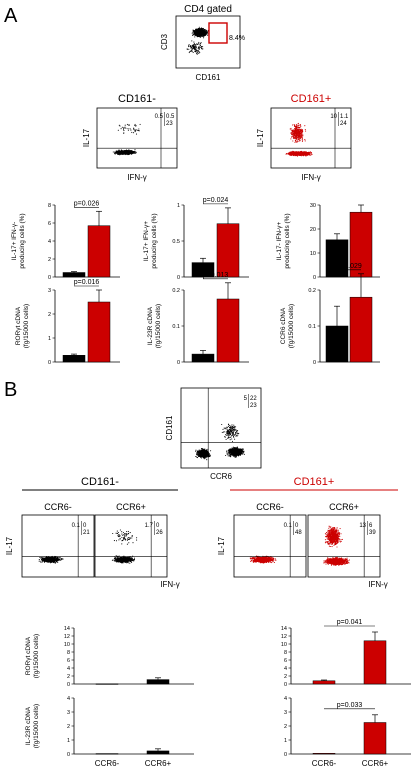  Describe the element at coordinates (58, 507) in the screenshot. I see `flow-b-title-0: CCR6-` at that location.